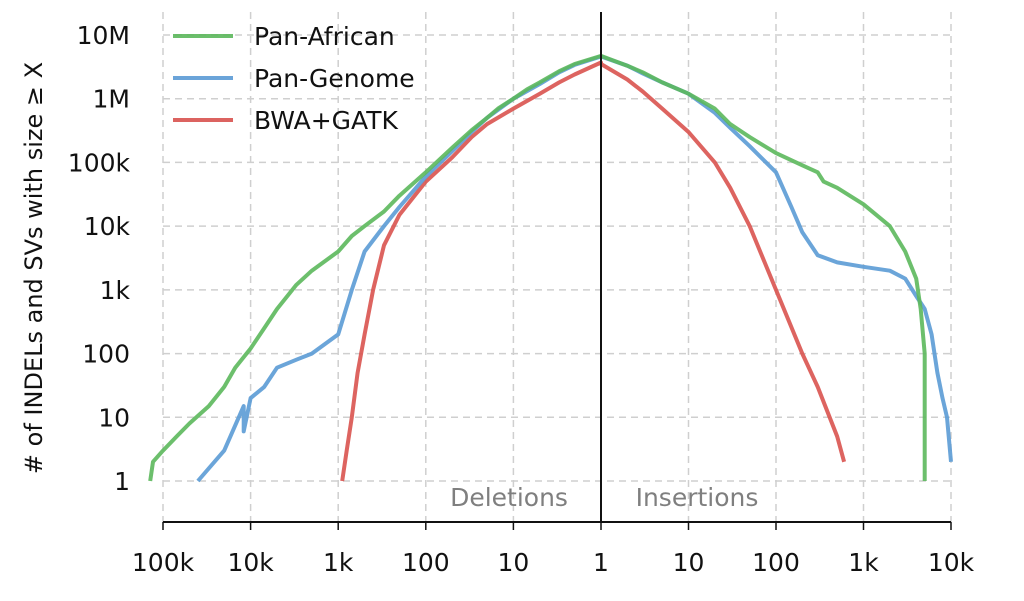 Image resolution: width=1024 pixels, height=601 pixels. What do you see at coordinates (111, 99) in the screenshot?
I see `y-tick-label: 1M` at bounding box center [111, 99].